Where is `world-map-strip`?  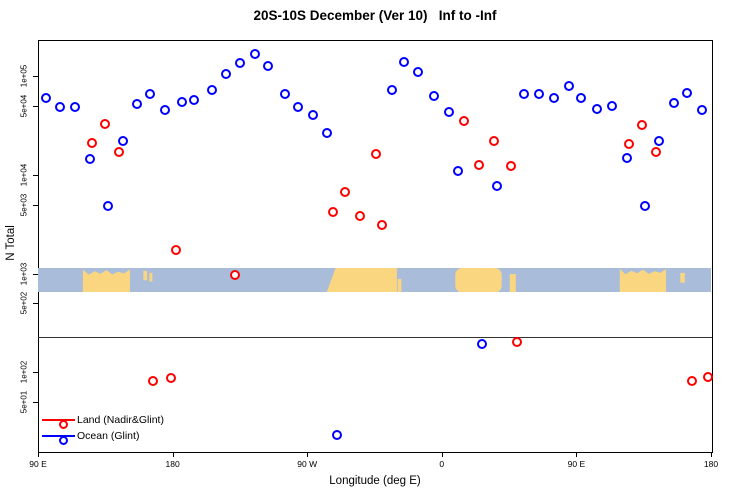
world-map-strip is located at coordinates (374, 282).